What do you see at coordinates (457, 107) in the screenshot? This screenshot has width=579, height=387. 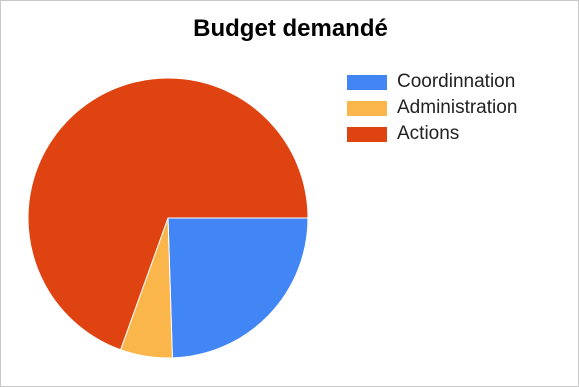 I see `legend-label-administration: Administration` at bounding box center [457, 107].